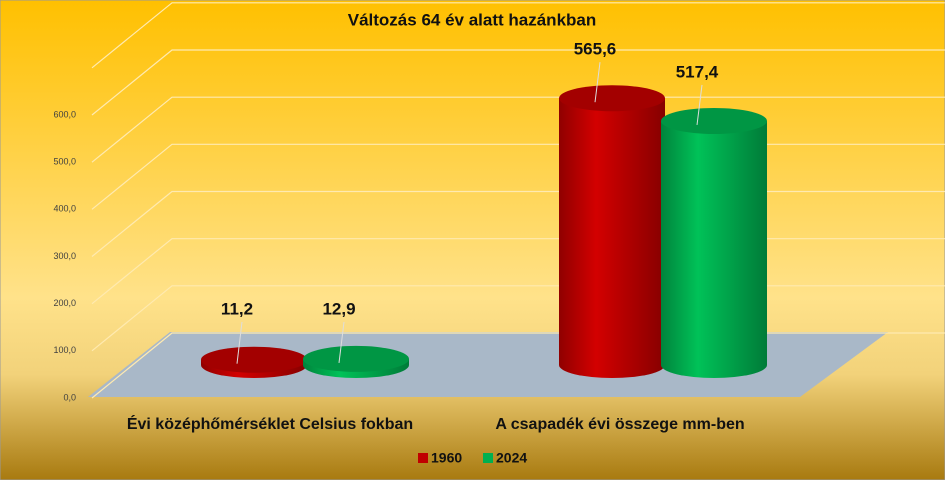 The width and height of the screenshot is (945, 480). Describe the element at coordinates (64, 256) in the screenshot. I see `y-tick-label: 300,0` at that location.